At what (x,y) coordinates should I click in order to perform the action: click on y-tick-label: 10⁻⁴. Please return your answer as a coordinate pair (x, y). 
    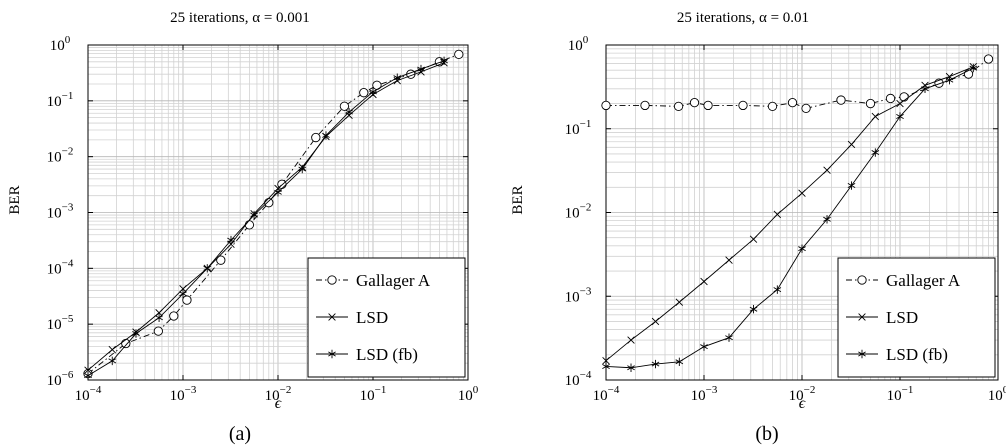
    Looking at the image, I should click on (60, 267).